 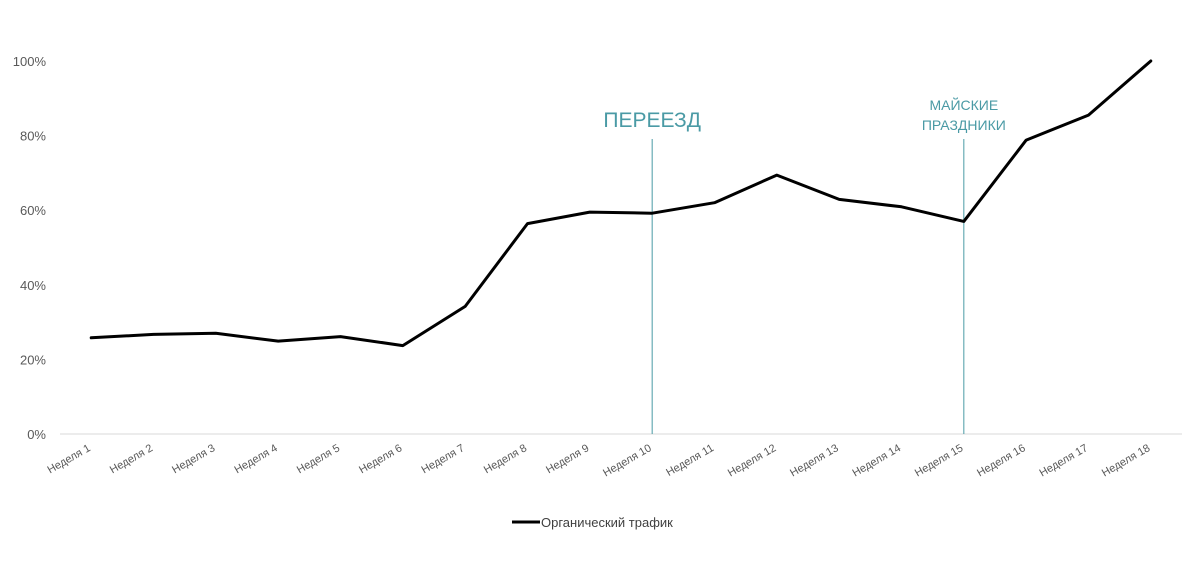 I want to click on y-tick-label: 20%, so click(x=33, y=359).